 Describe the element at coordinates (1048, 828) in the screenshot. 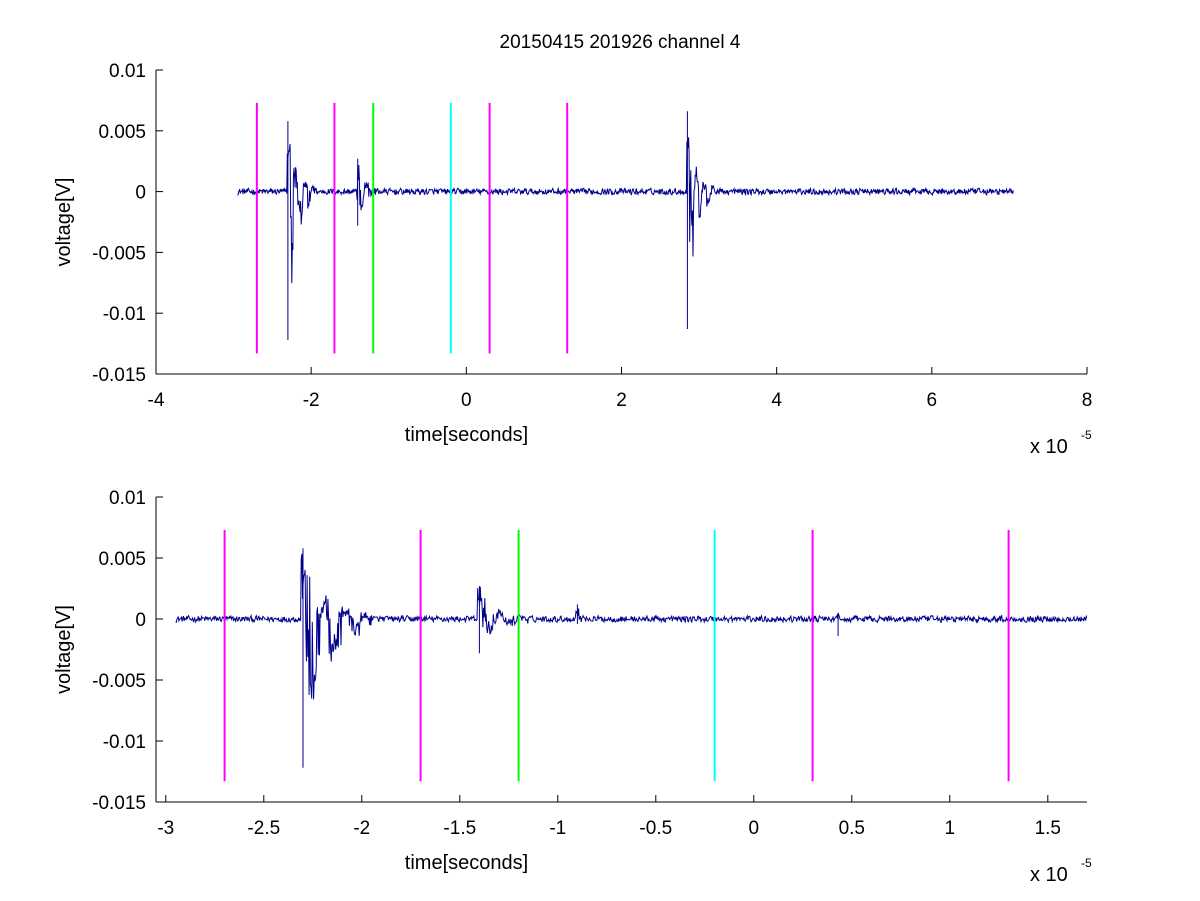

I see `x-tick-label: 1.5` at that location.